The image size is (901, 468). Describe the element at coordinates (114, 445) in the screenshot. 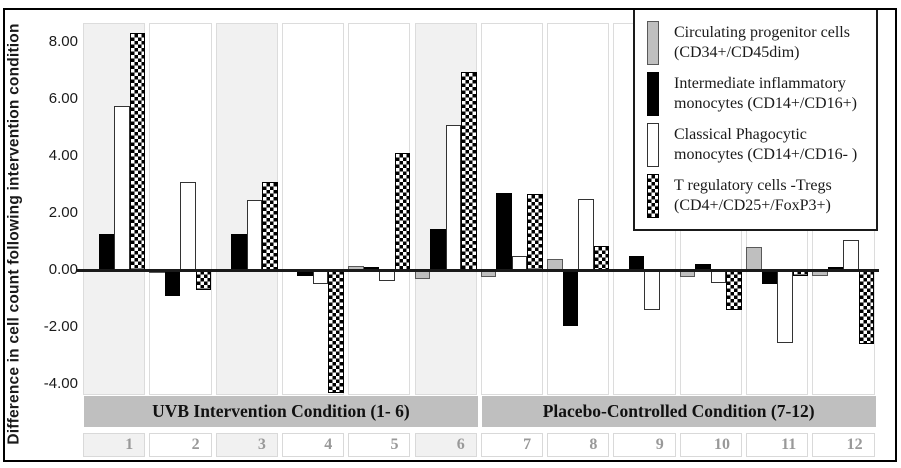

I see `category-cell: 1` at that location.